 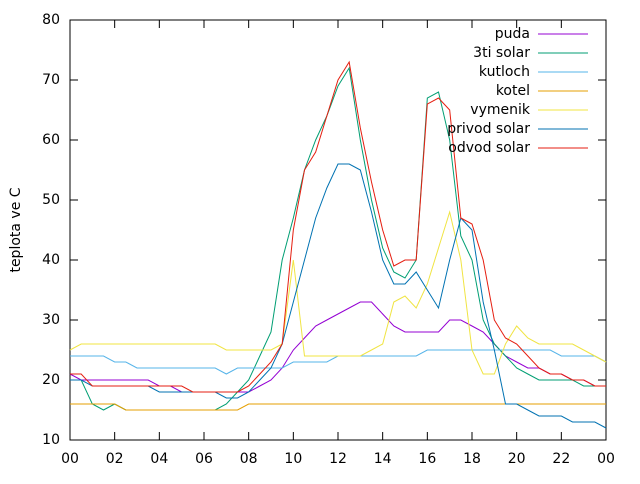 I want to click on y-tick-label: 60, so click(x=51, y=140).